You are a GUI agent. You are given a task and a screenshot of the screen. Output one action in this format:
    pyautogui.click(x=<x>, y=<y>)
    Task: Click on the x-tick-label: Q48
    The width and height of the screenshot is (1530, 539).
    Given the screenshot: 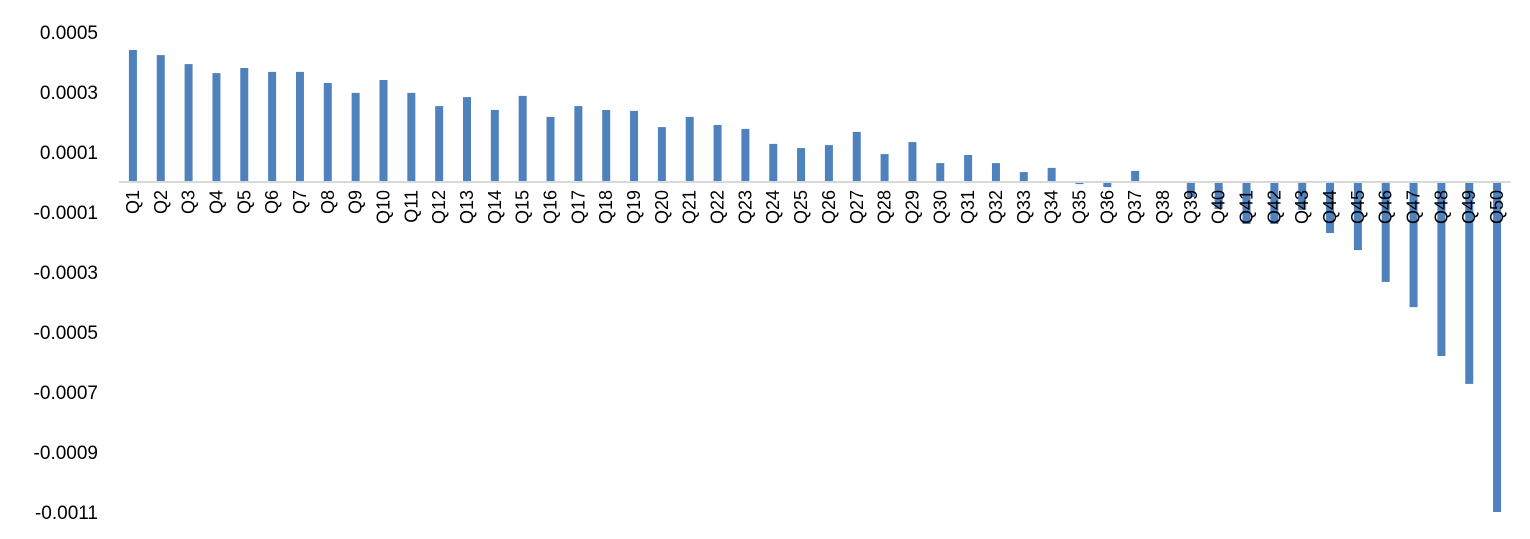 What is the action you would take?
    pyautogui.click(x=1441, y=207)
    